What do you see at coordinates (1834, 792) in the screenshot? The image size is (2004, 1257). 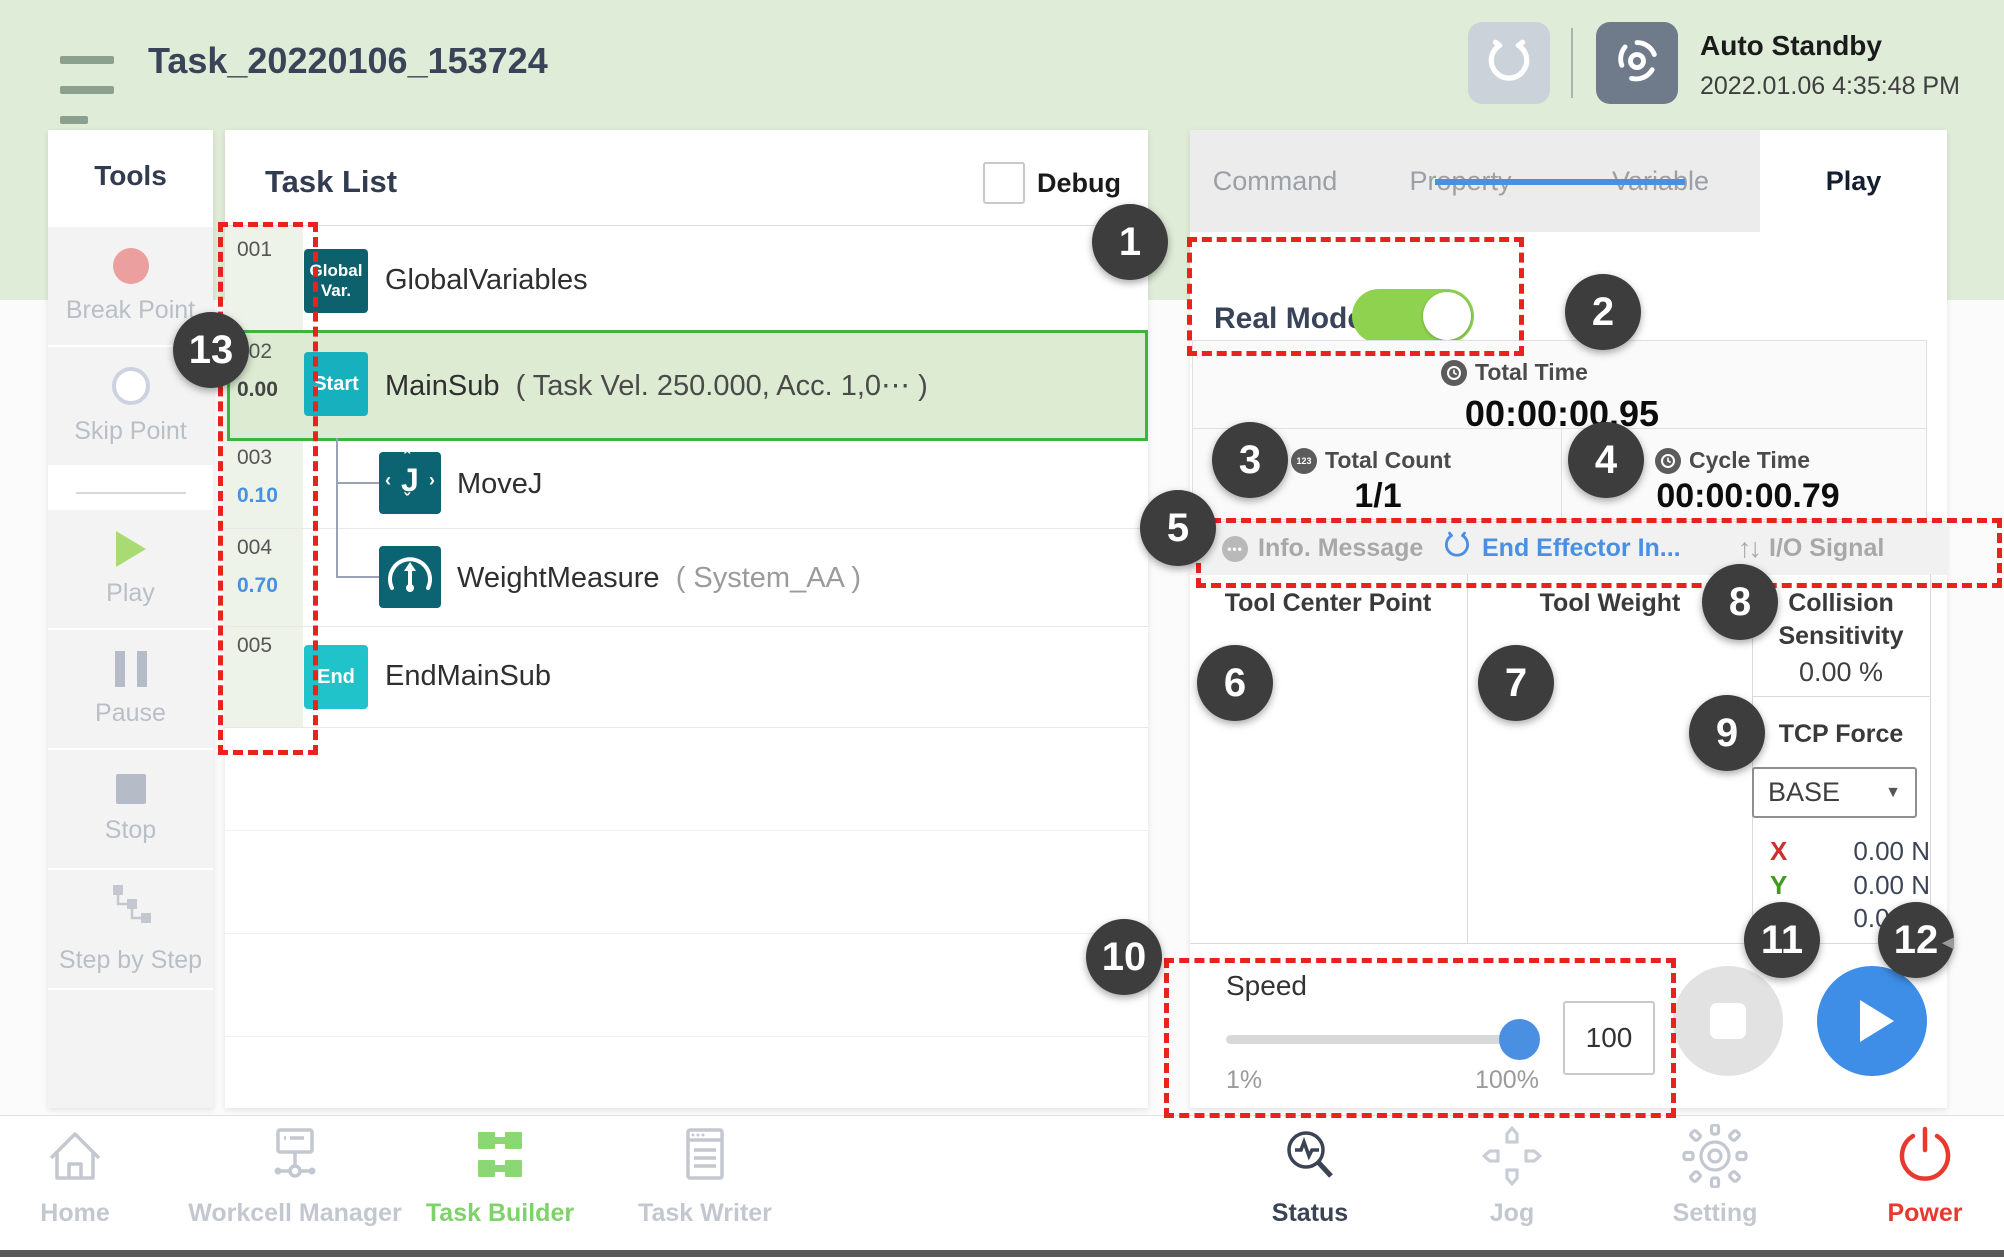 I see `tcp-force-frame-dropdown: BASE ▼` at bounding box center [1834, 792].